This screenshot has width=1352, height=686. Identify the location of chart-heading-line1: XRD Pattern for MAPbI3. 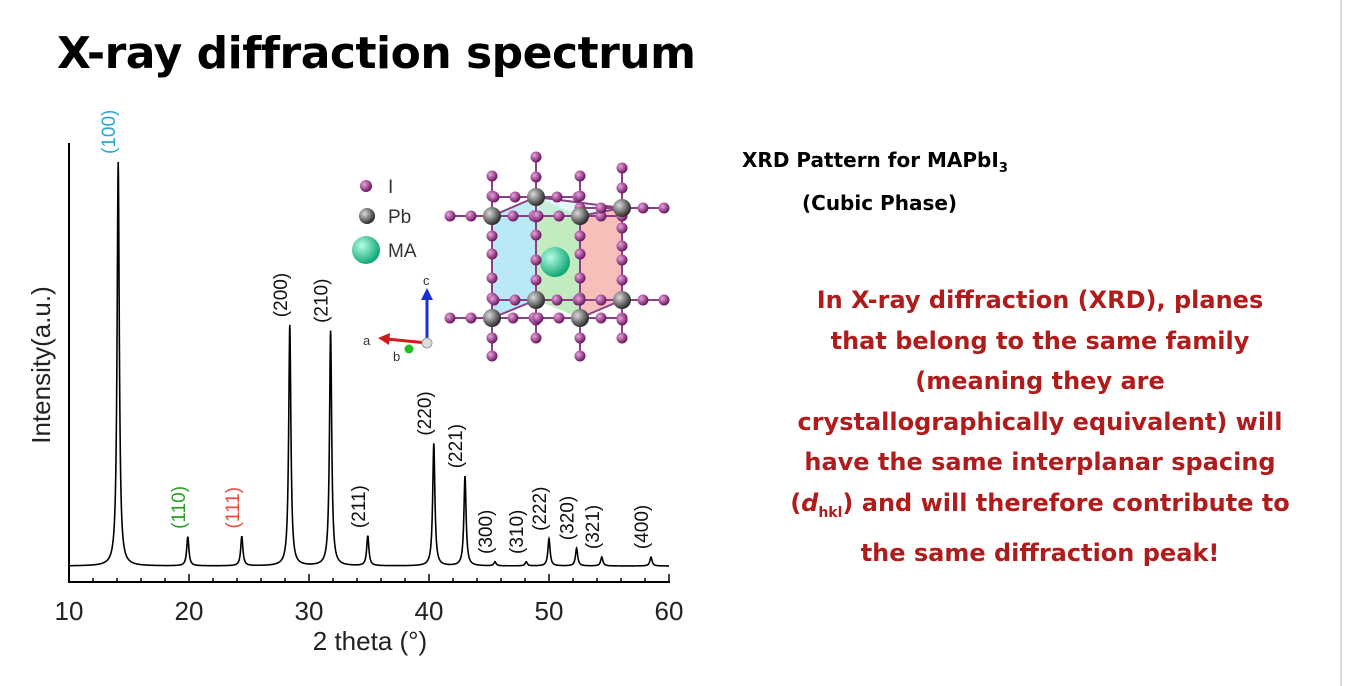
(875, 162).